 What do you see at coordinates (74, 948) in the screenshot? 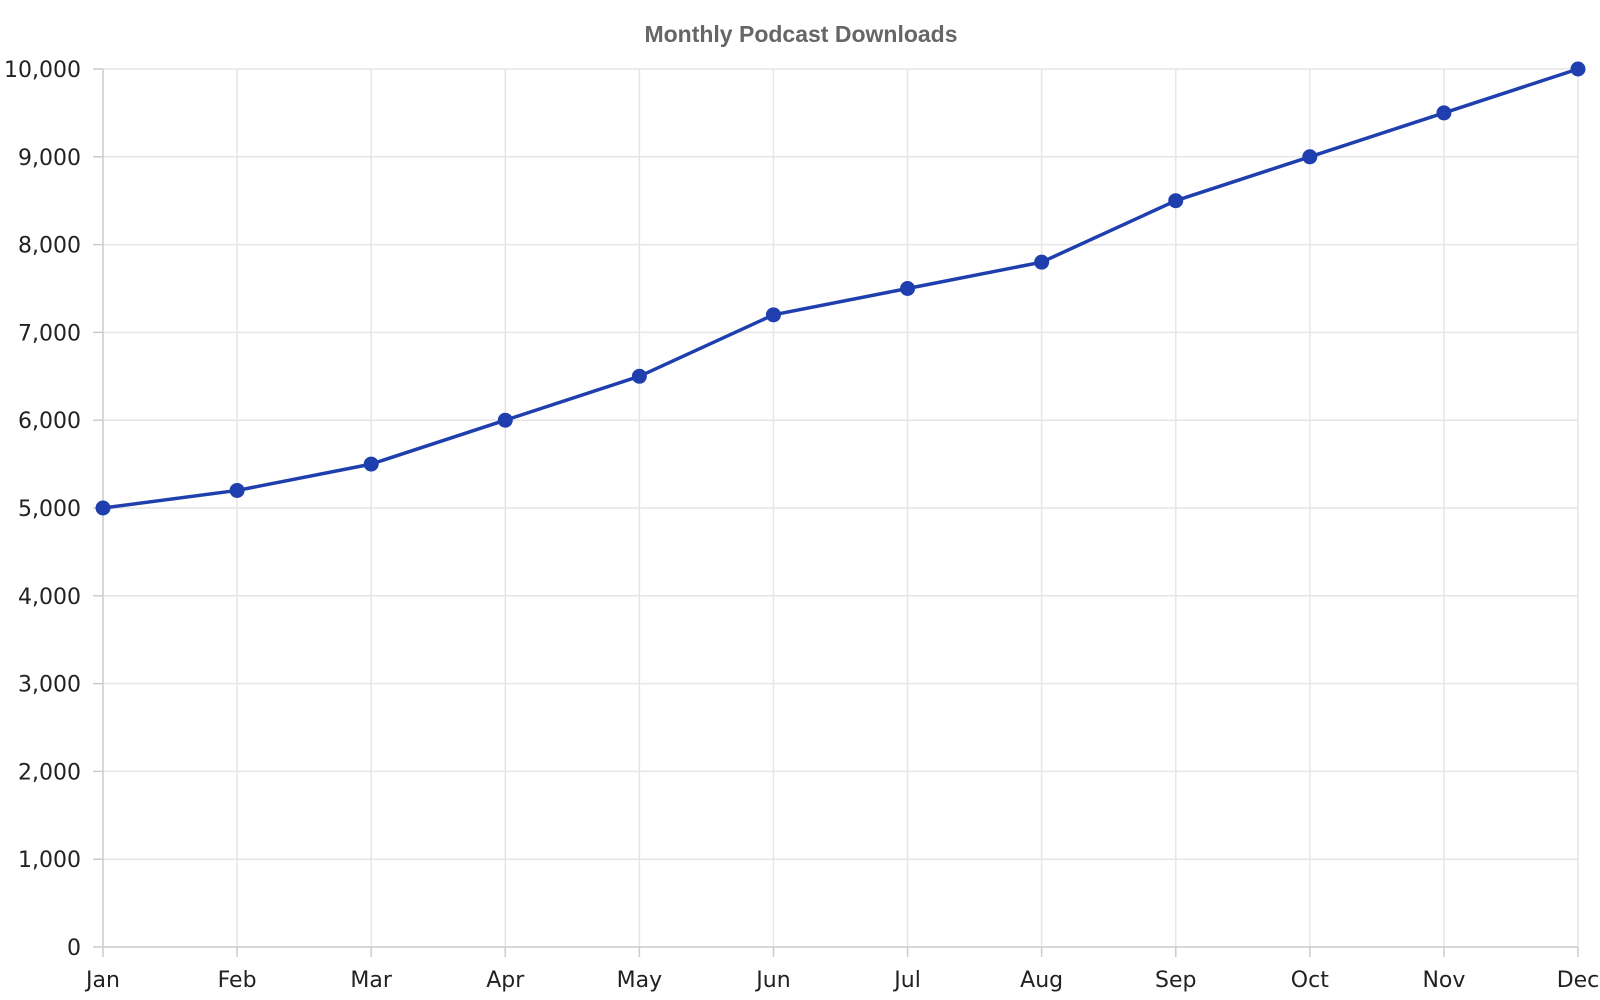
I see `y-tick-label: 0` at bounding box center [74, 948].